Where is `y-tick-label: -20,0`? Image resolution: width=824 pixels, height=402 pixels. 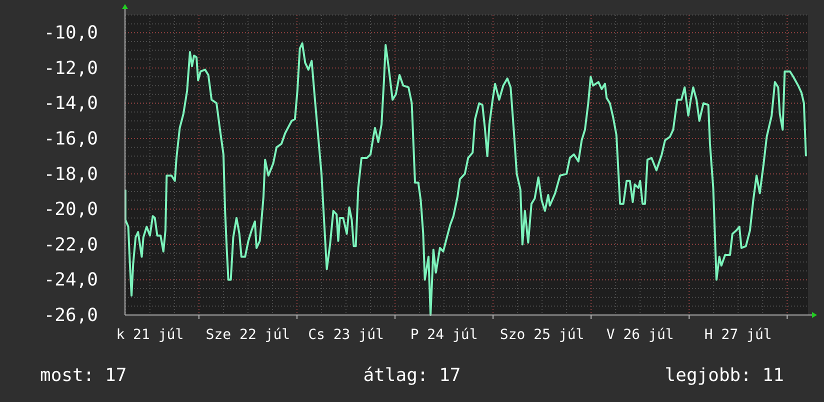 y-tick-label: -20,0 is located at coordinates (71, 209).